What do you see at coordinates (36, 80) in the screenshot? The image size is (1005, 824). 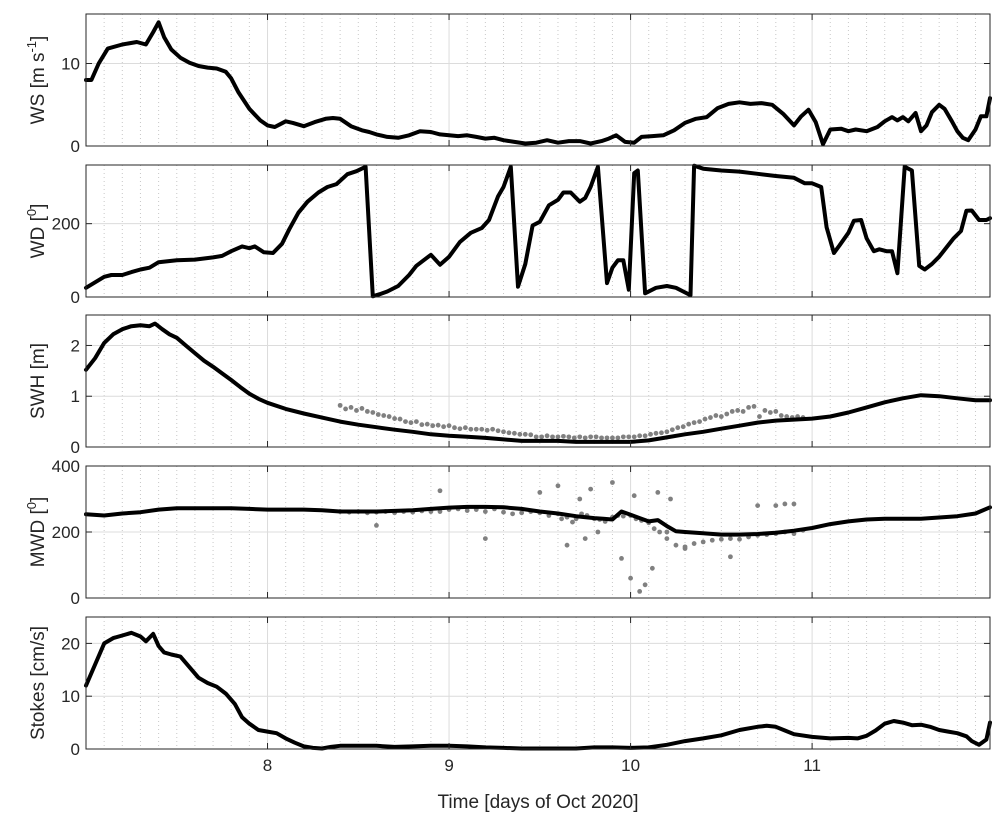 I see `y-axis-label: WS [m s-1]` at bounding box center [36, 80].